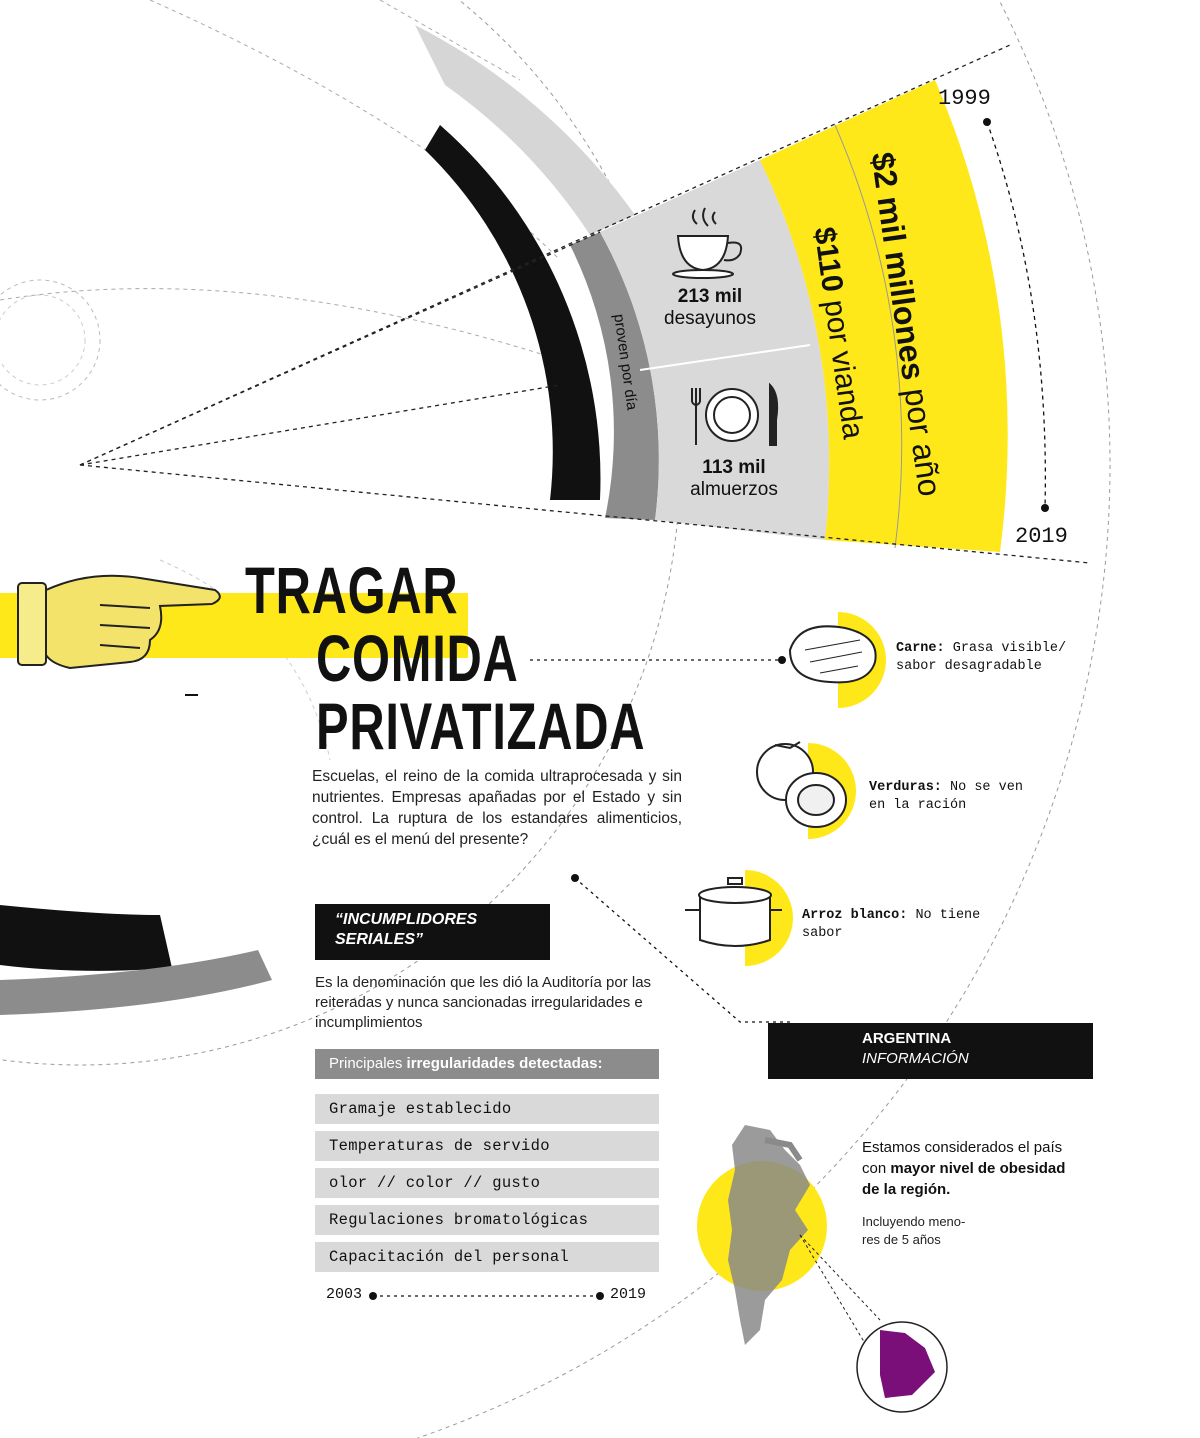 The width and height of the screenshot is (1200, 1438). Describe the element at coordinates (735, 414) in the screenshot. I see `plate-cutlery-icon` at that location.